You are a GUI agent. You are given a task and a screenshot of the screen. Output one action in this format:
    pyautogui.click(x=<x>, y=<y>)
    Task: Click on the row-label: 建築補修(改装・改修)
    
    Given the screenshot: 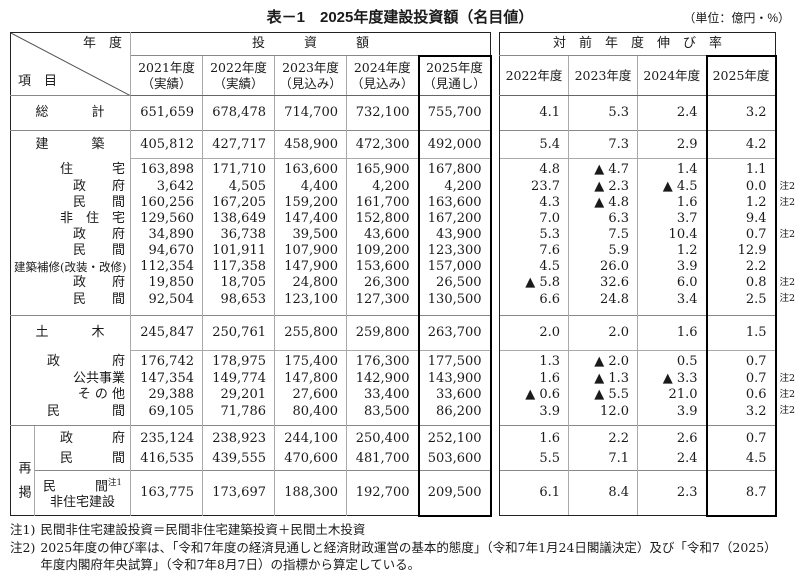 What is the action you would take?
    pyautogui.click(x=70, y=266)
    